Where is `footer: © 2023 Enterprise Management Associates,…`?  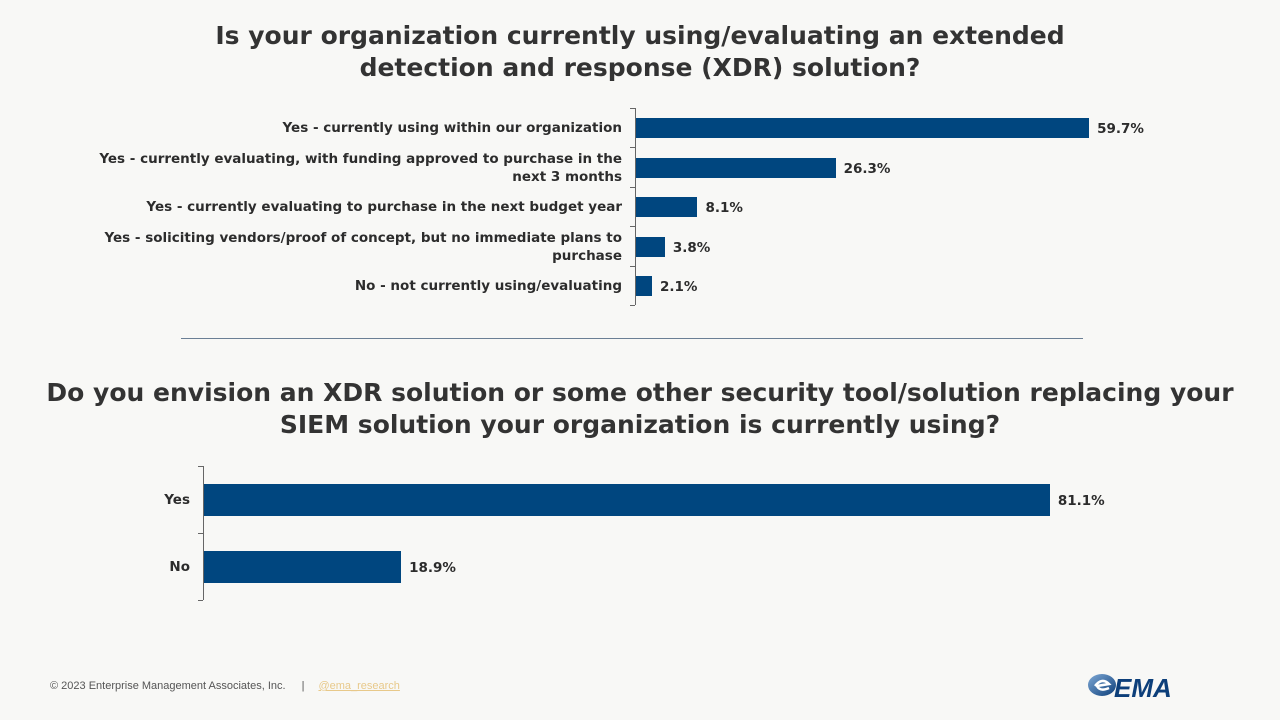
footer: © 2023 Enterprise Management Associates,… is located at coordinates (225, 686).